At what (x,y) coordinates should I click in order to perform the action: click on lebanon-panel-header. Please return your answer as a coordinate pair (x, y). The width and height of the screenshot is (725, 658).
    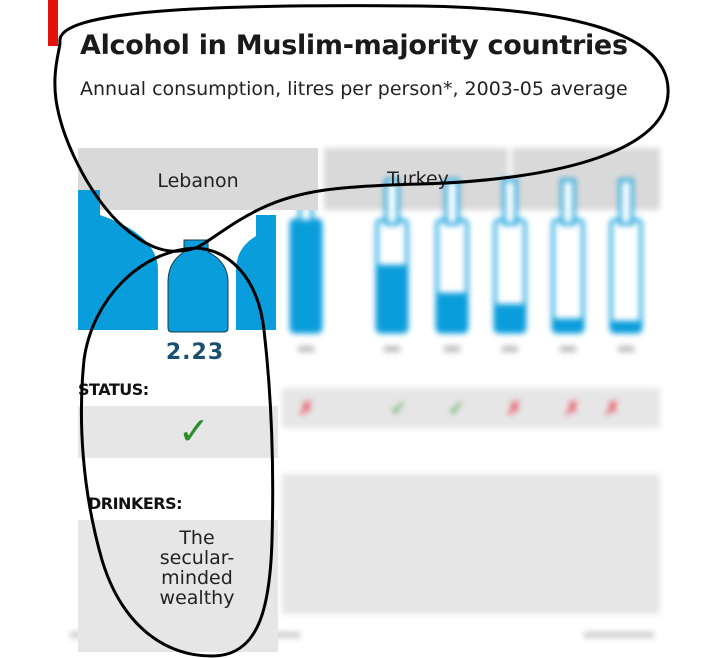
    Looking at the image, I should click on (198, 179).